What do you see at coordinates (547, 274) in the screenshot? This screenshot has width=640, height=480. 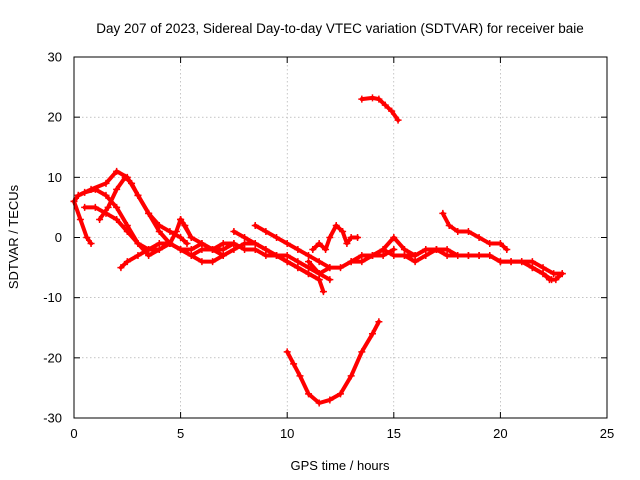 I see `series-track-16-markers` at bounding box center [547, 274].